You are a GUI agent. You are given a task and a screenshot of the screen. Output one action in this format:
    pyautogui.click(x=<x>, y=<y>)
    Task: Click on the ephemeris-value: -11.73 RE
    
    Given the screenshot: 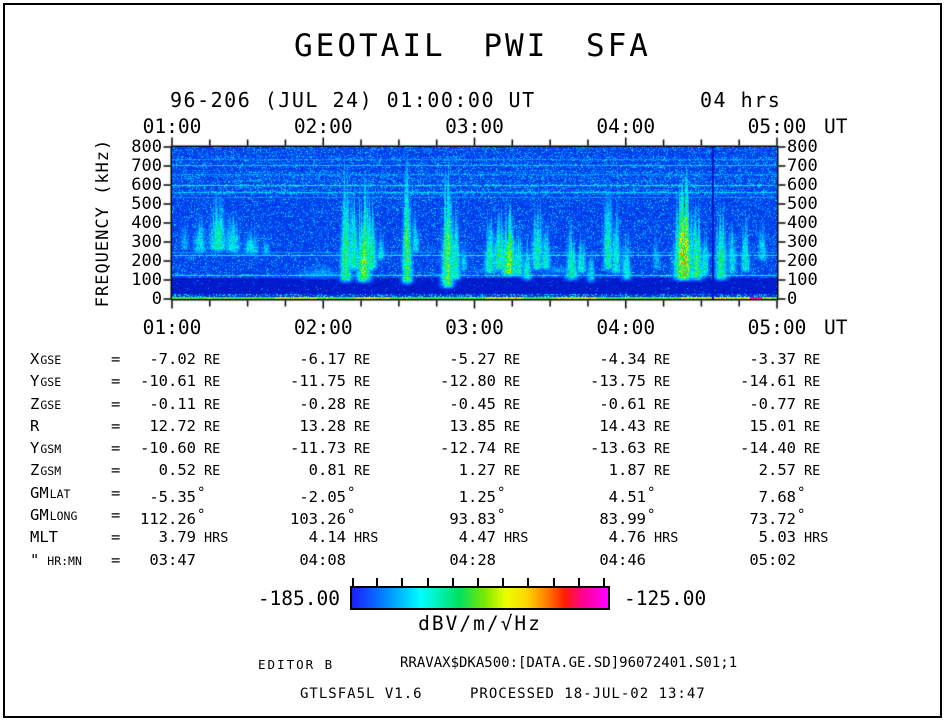 What is the action you would take?
    pyautogui.click(x=330, y=448)
    